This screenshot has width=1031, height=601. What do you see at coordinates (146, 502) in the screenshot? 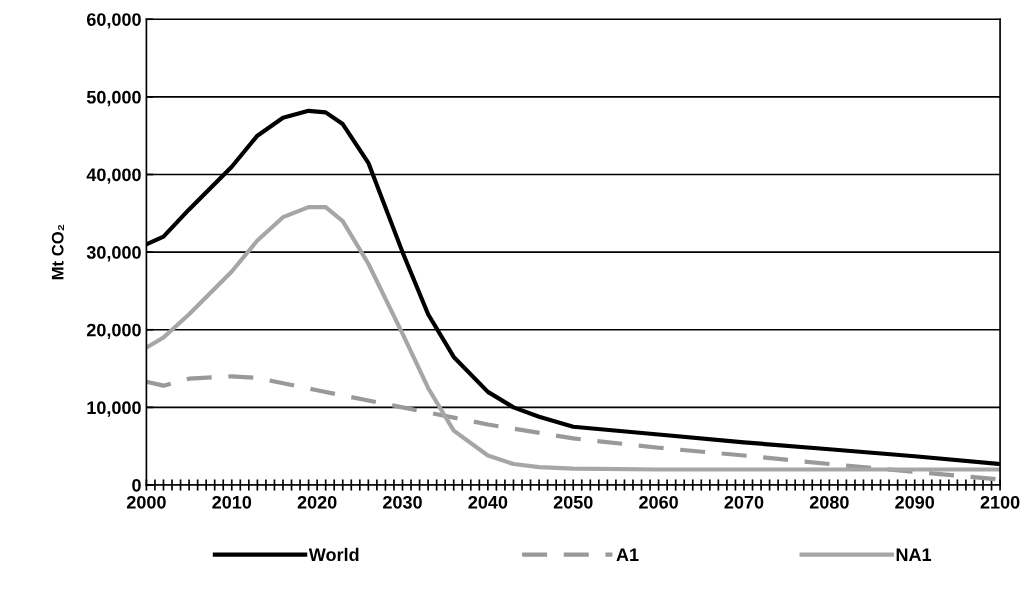
I see `x-tick-label: 2000` at bounding box center [146, 502].